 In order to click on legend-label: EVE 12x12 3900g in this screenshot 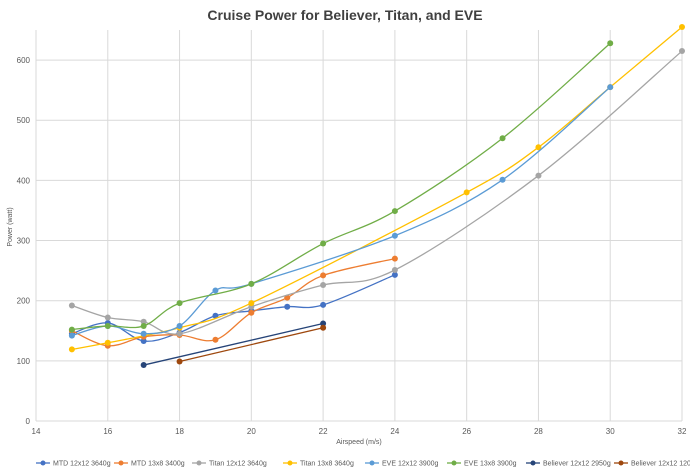, I will do `click(410, 464)`.